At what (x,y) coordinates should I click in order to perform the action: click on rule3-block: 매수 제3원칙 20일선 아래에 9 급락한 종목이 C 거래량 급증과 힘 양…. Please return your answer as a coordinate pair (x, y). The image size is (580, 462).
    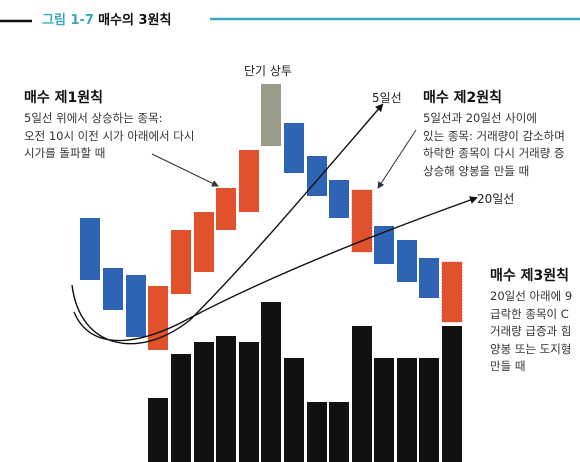
    Looking at the image, I should click on (535, 320).